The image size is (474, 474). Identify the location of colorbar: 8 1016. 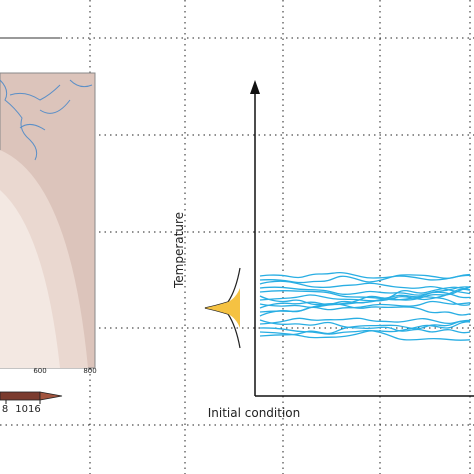
(31, 403).